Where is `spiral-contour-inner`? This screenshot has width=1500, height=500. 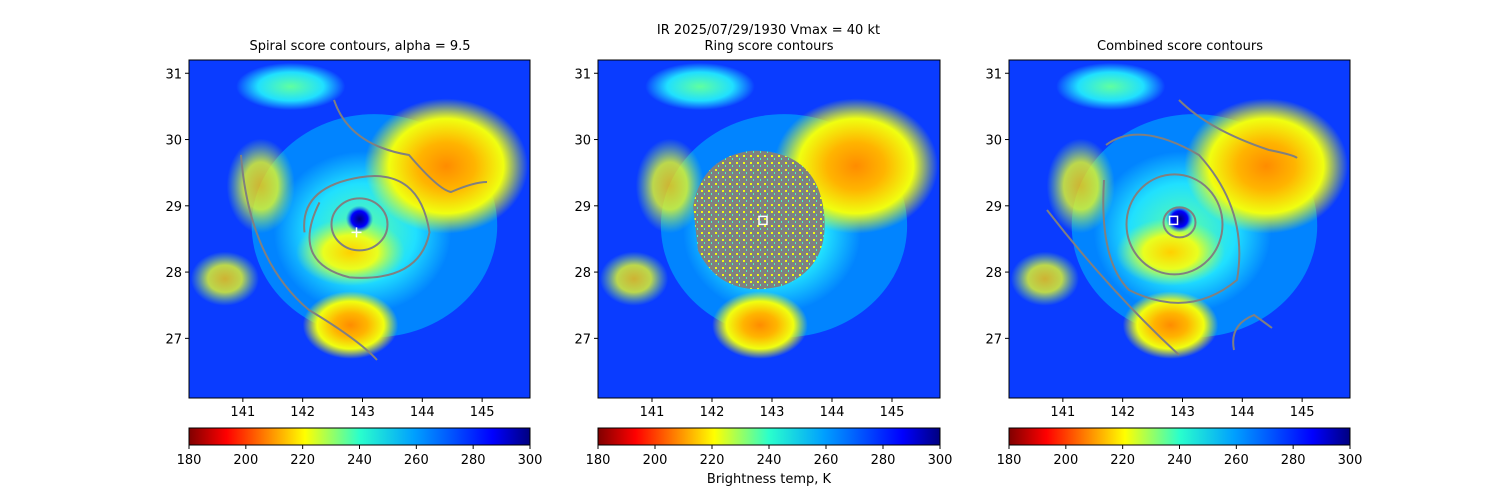 spiral-contour-inner is located at coordinates (359, 224).